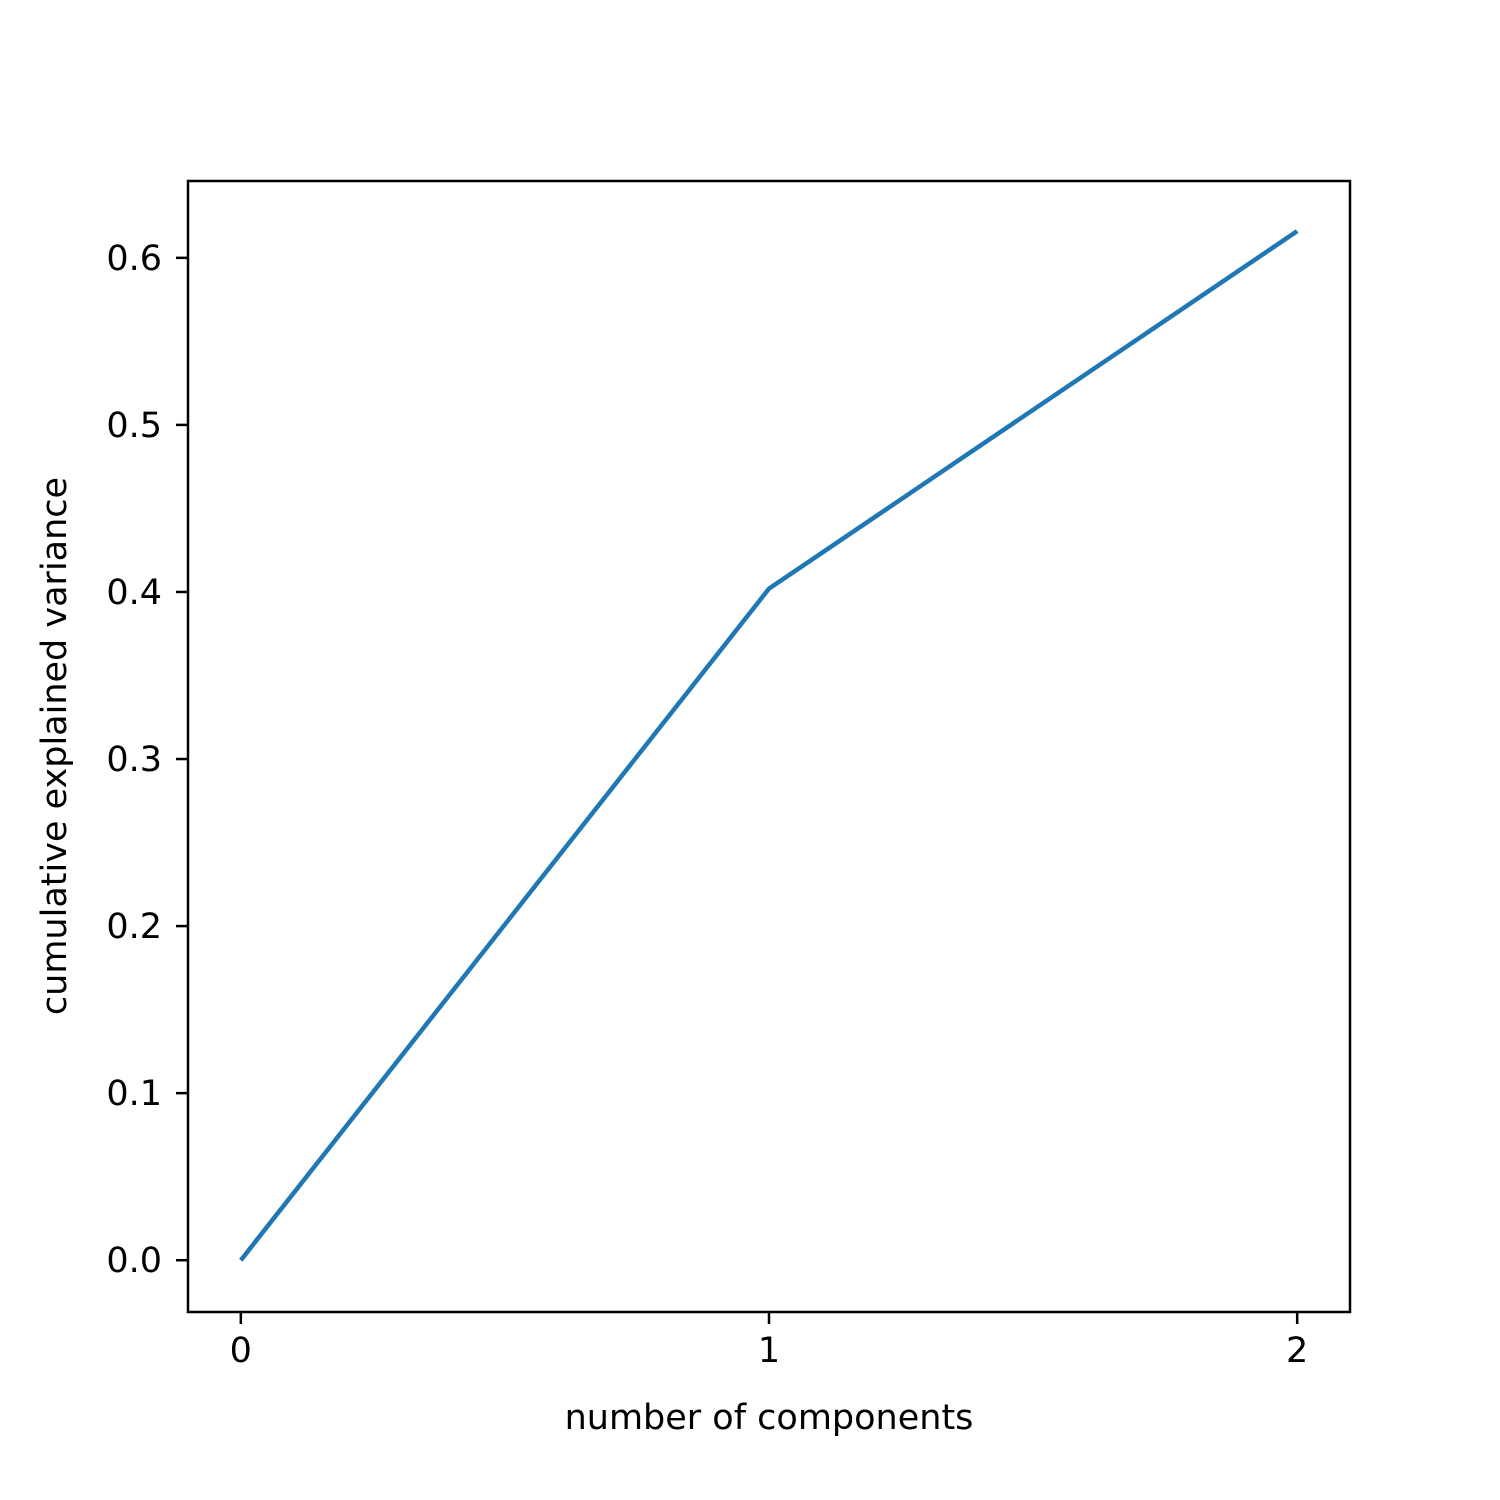  I want to click on x-axis-ticks: 0 1 2, so click(769, 1341).